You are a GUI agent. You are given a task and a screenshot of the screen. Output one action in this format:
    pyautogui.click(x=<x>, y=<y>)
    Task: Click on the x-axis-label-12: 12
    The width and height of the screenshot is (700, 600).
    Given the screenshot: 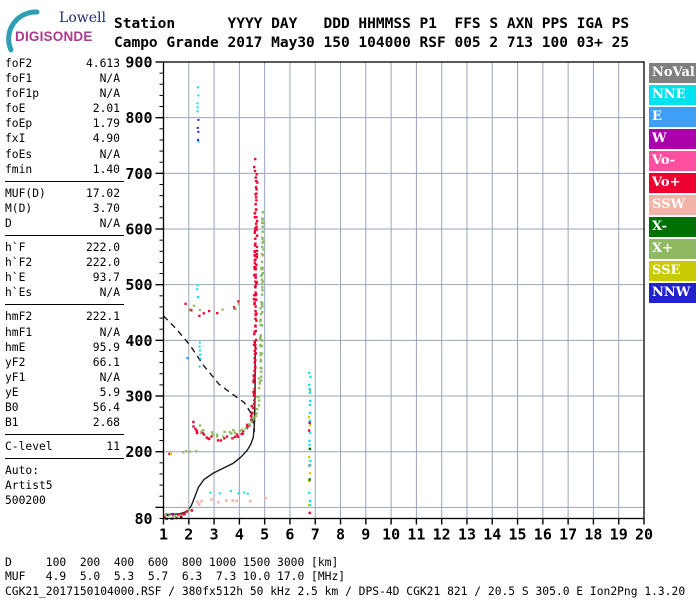 What is the action you would take?
    pyautogui.click(x=442, y=535)
    